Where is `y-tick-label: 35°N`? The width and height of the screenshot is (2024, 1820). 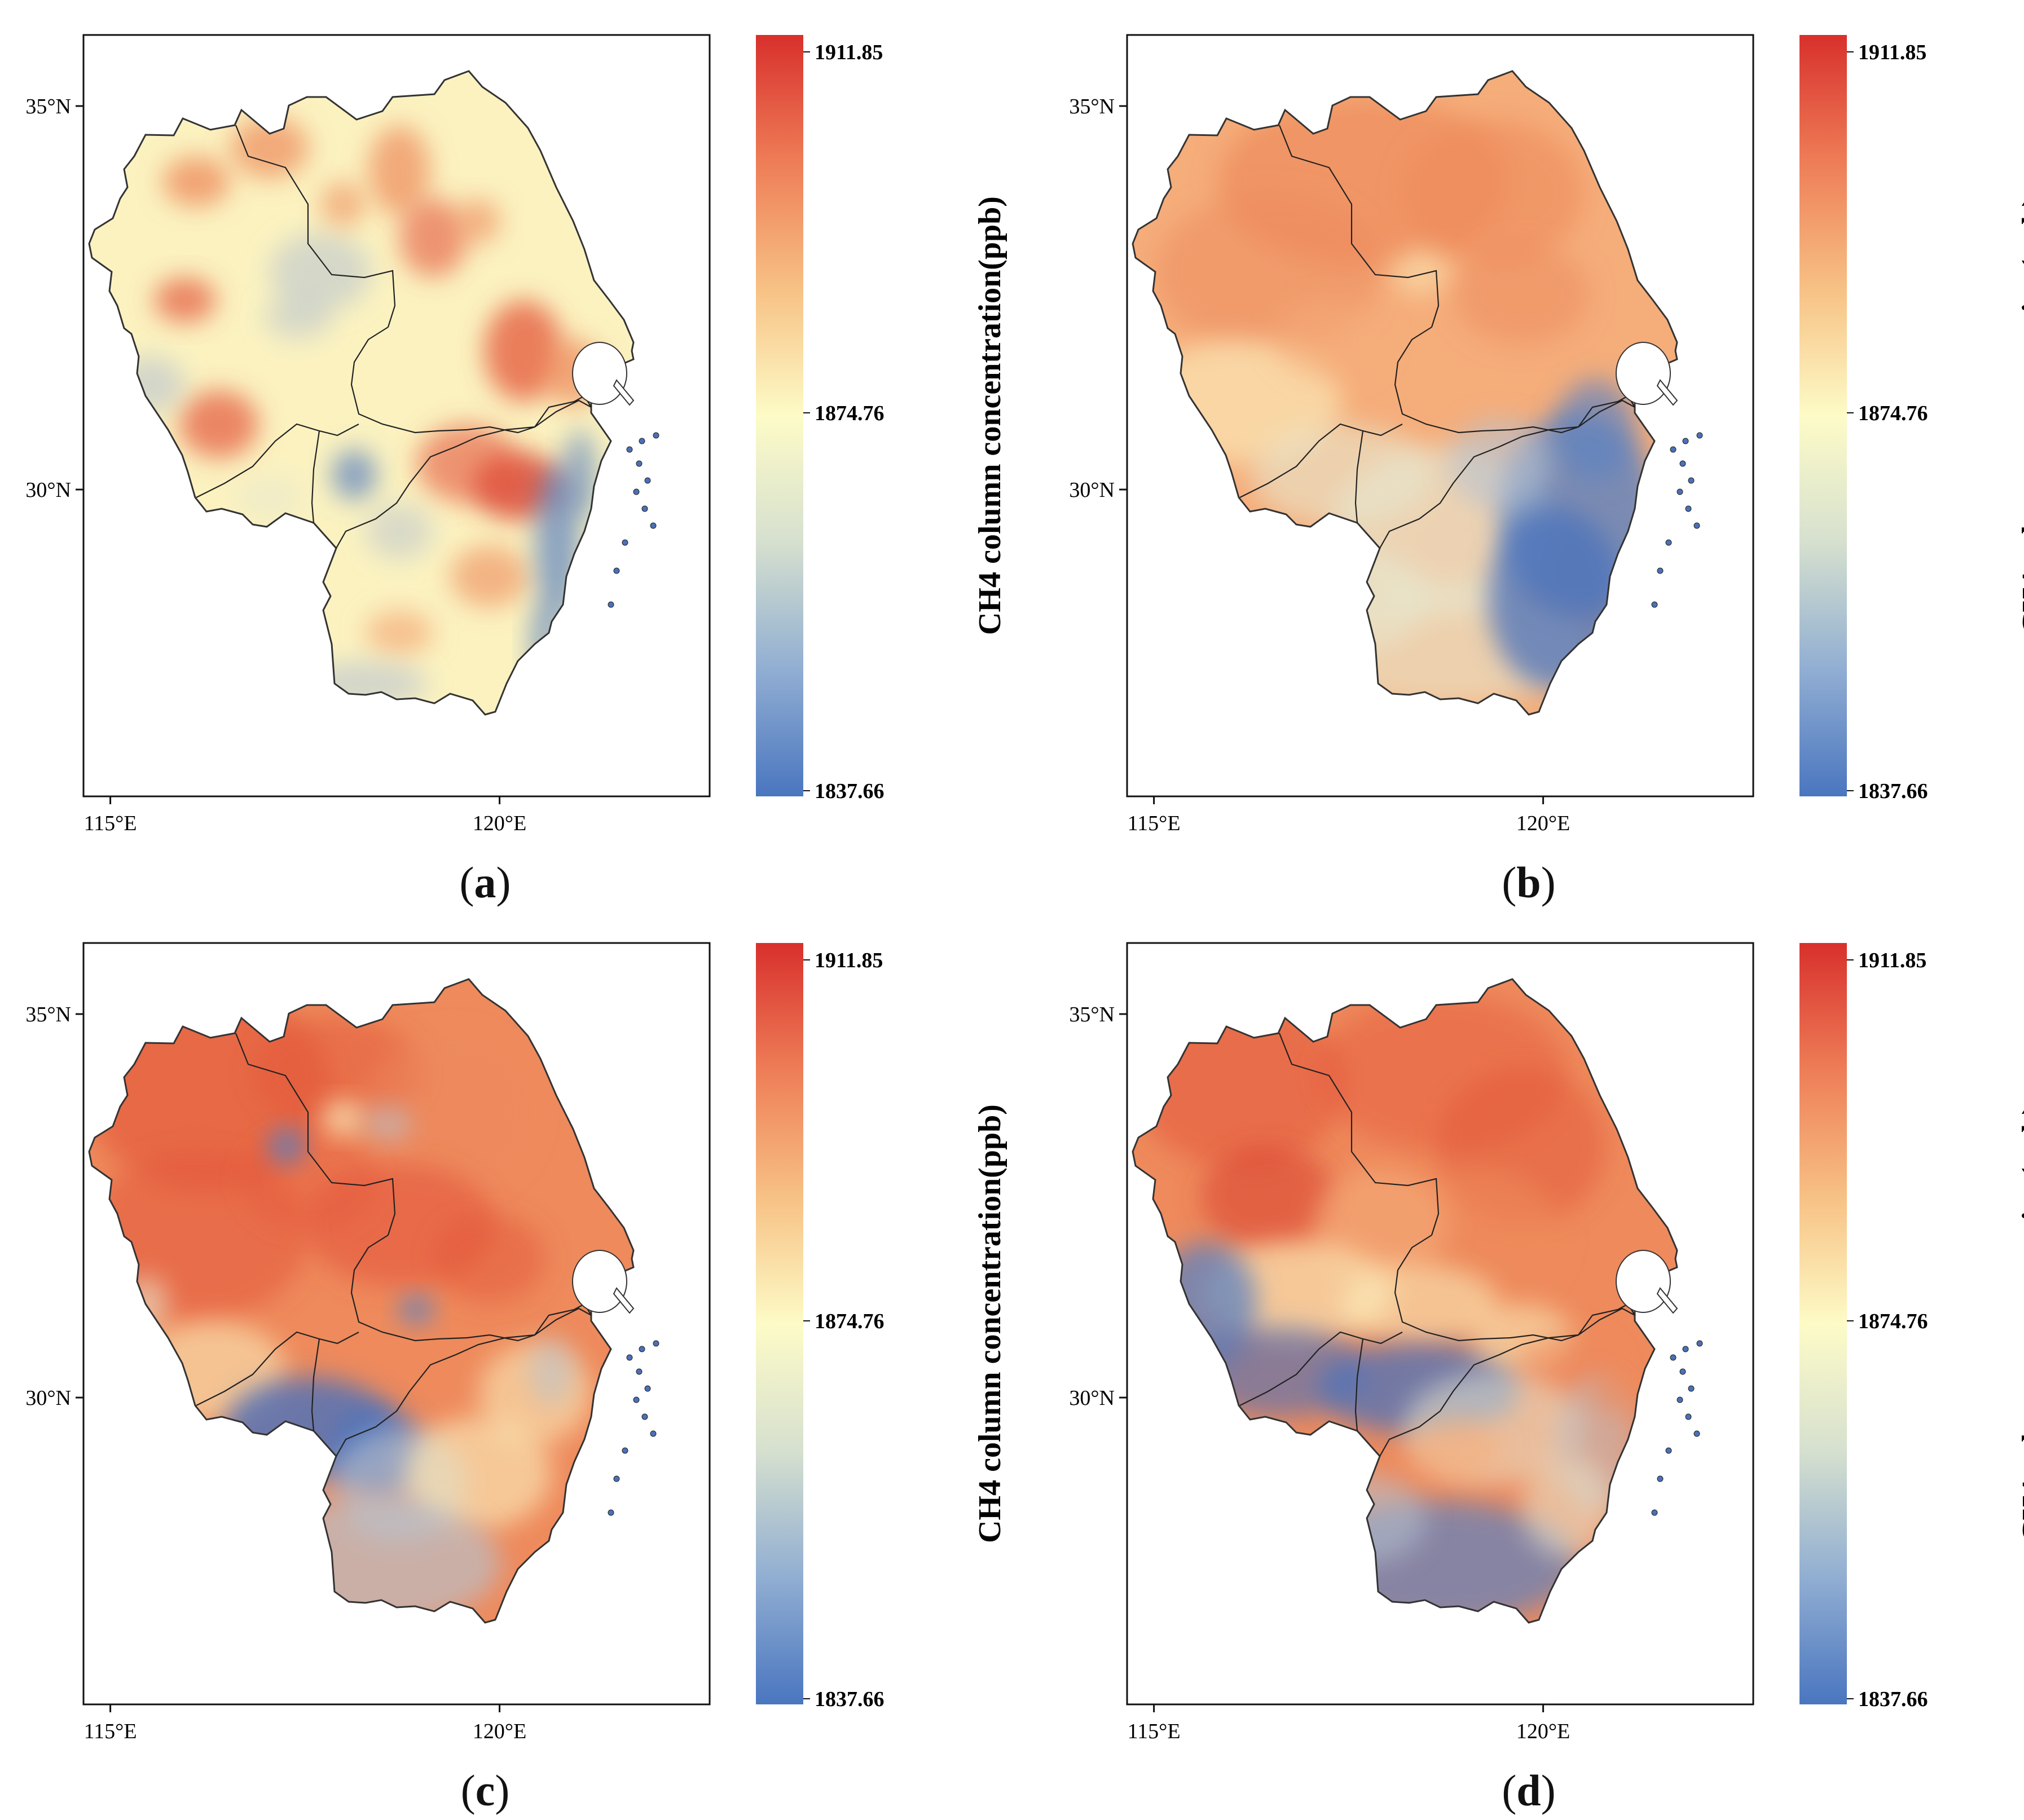 y-tick-label: 35°N is located at coordinates (48, 106).